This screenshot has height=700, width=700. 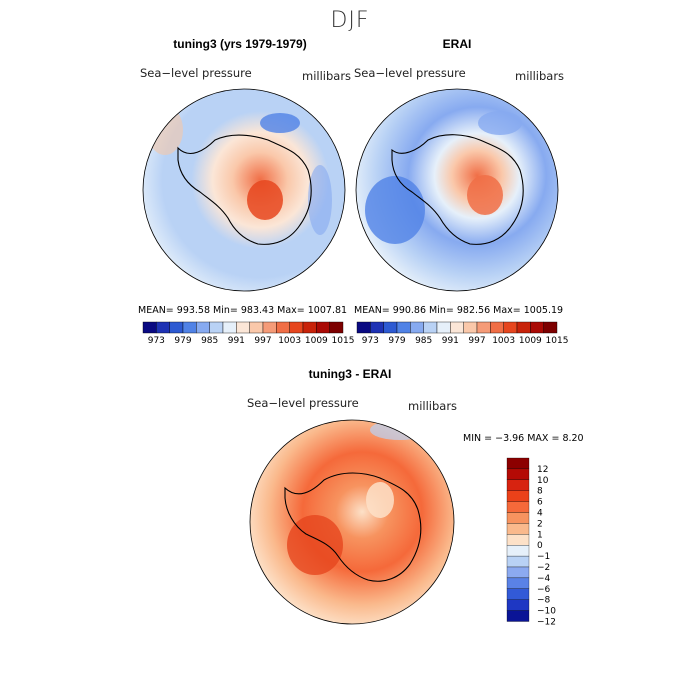 I want to click on colorbar-tick-label: 10, so click(x=543, y=481).